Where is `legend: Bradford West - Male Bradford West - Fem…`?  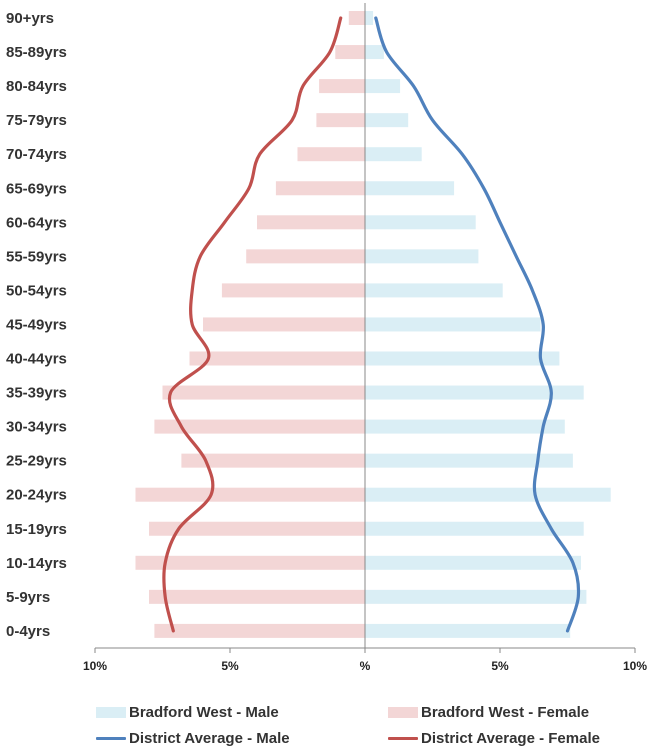 legend: Bradford West - Male Bradford West - Fem… is located at coordinates (323, 723).